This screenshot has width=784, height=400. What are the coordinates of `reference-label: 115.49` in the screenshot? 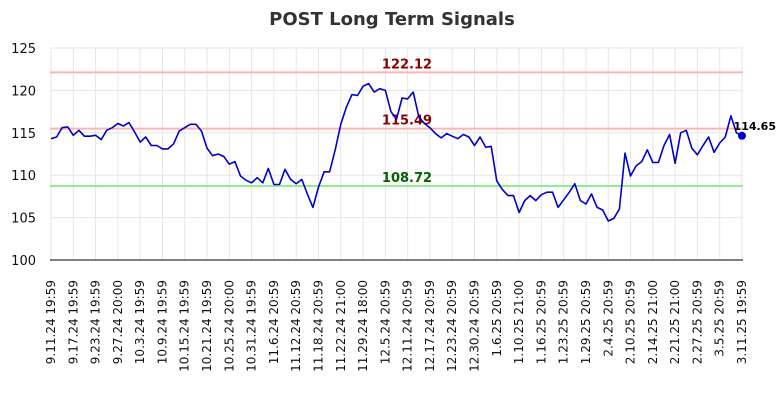 It's located at (407, 121).